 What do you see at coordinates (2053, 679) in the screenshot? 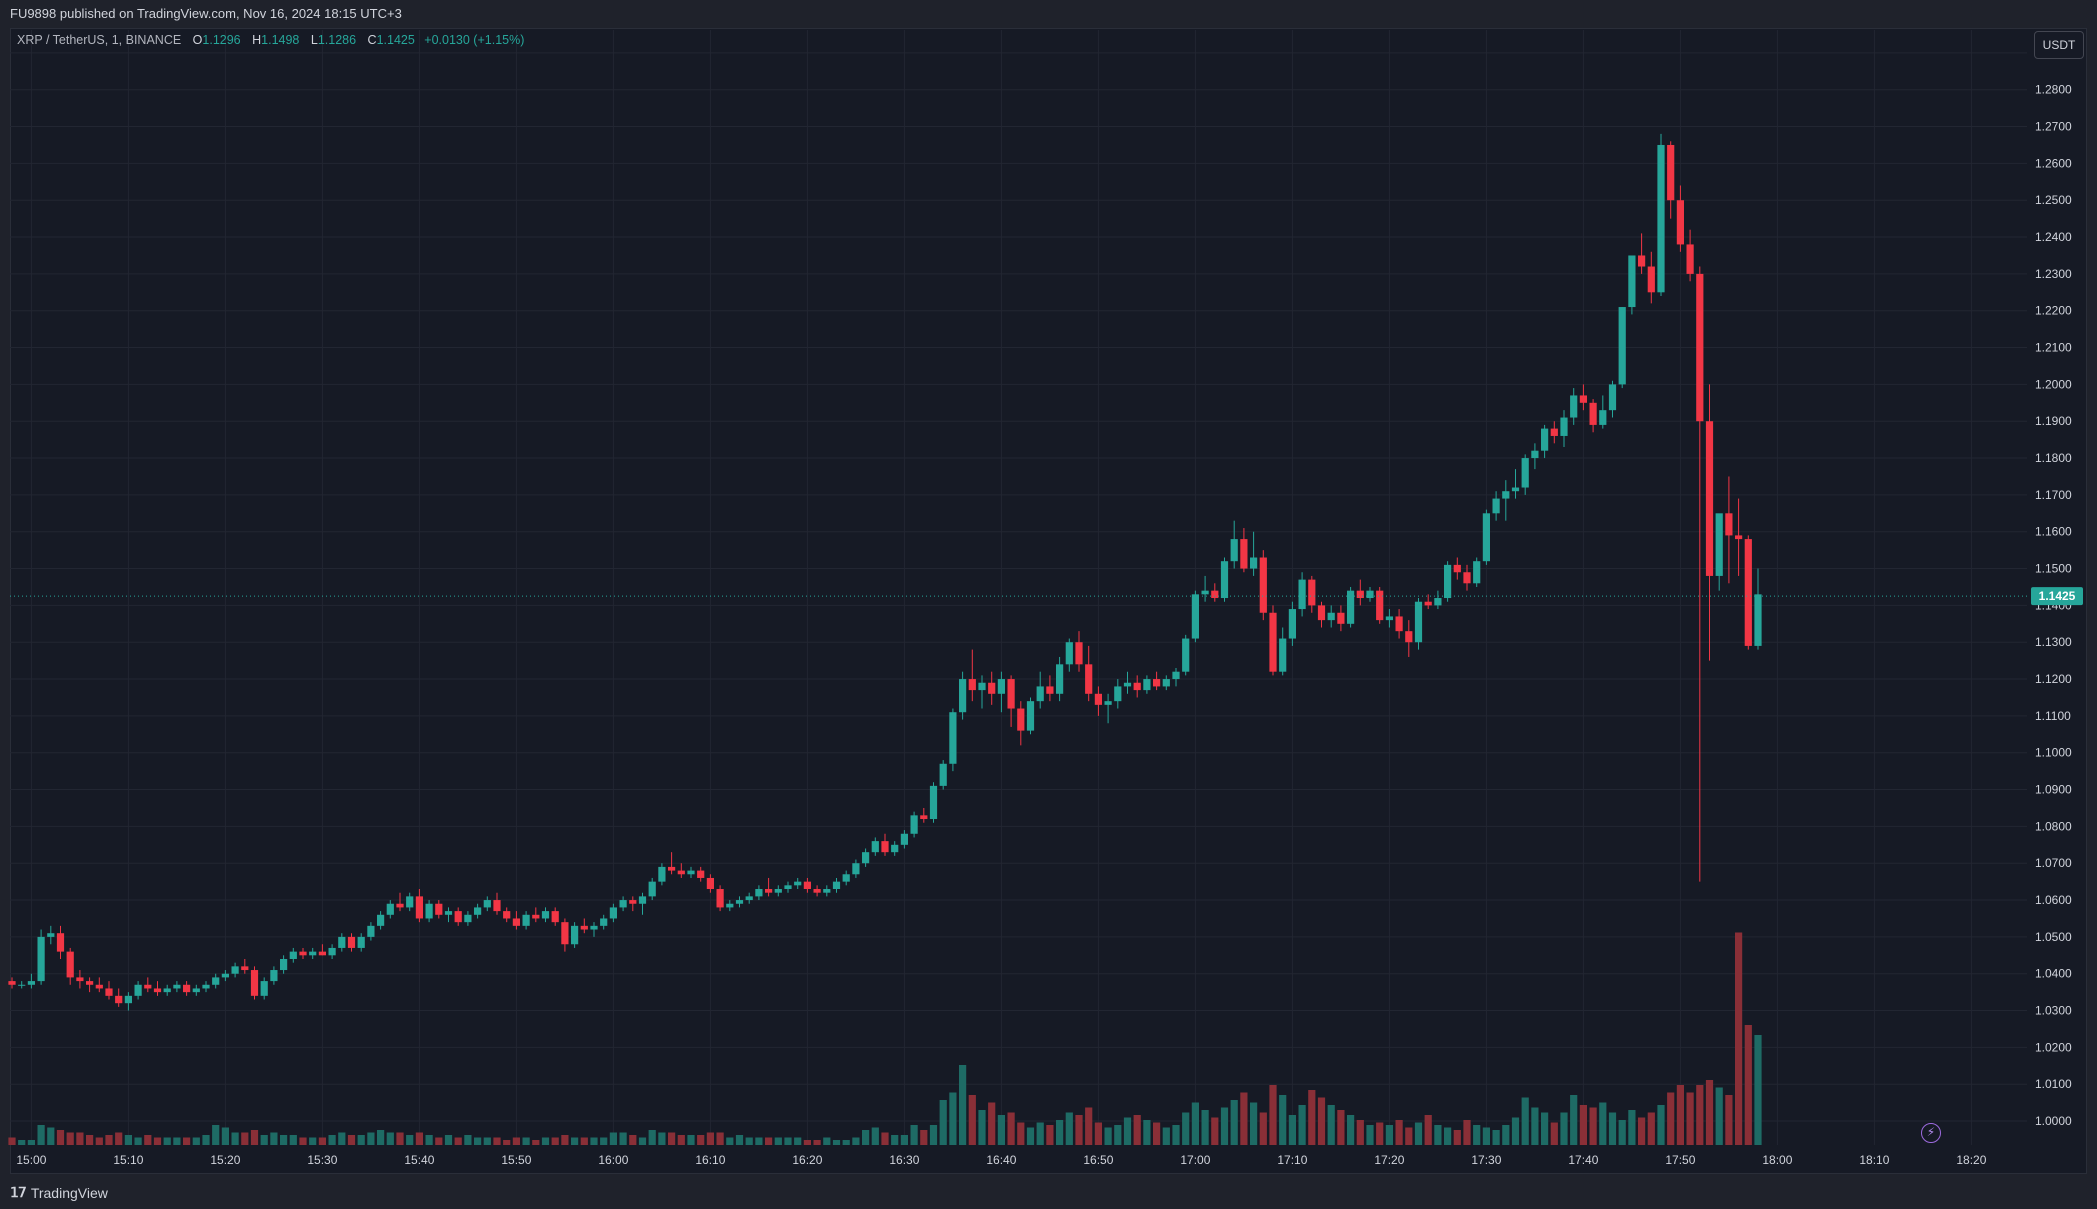
I see `y-tick-label: 1.1200` at bounding box center [2053, 679].